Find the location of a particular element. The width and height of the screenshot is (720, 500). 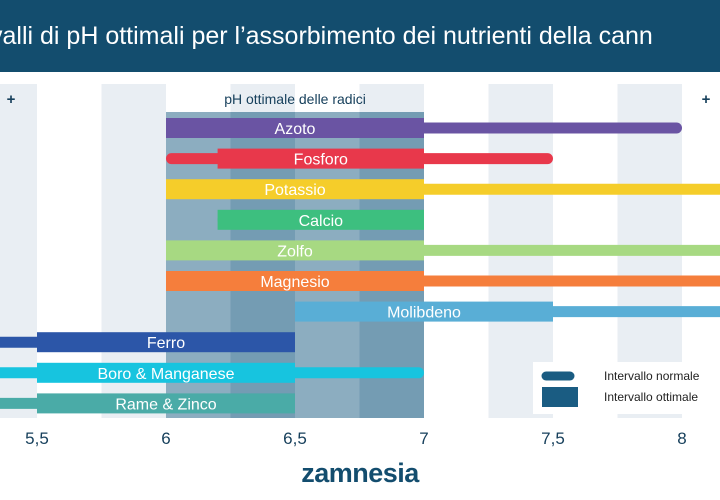

bar-label-zolfo: Zolfo is located at coordinates (295, 251).